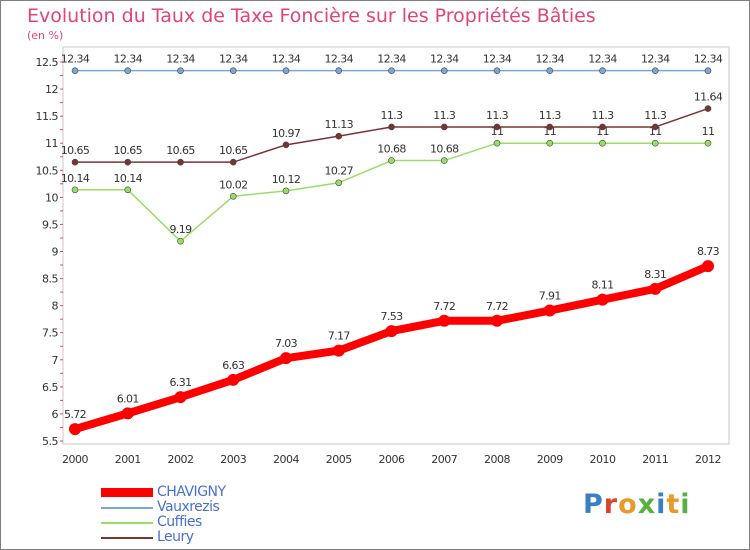  I want to click on y-tick-label: 11.5, so click(47, 116).